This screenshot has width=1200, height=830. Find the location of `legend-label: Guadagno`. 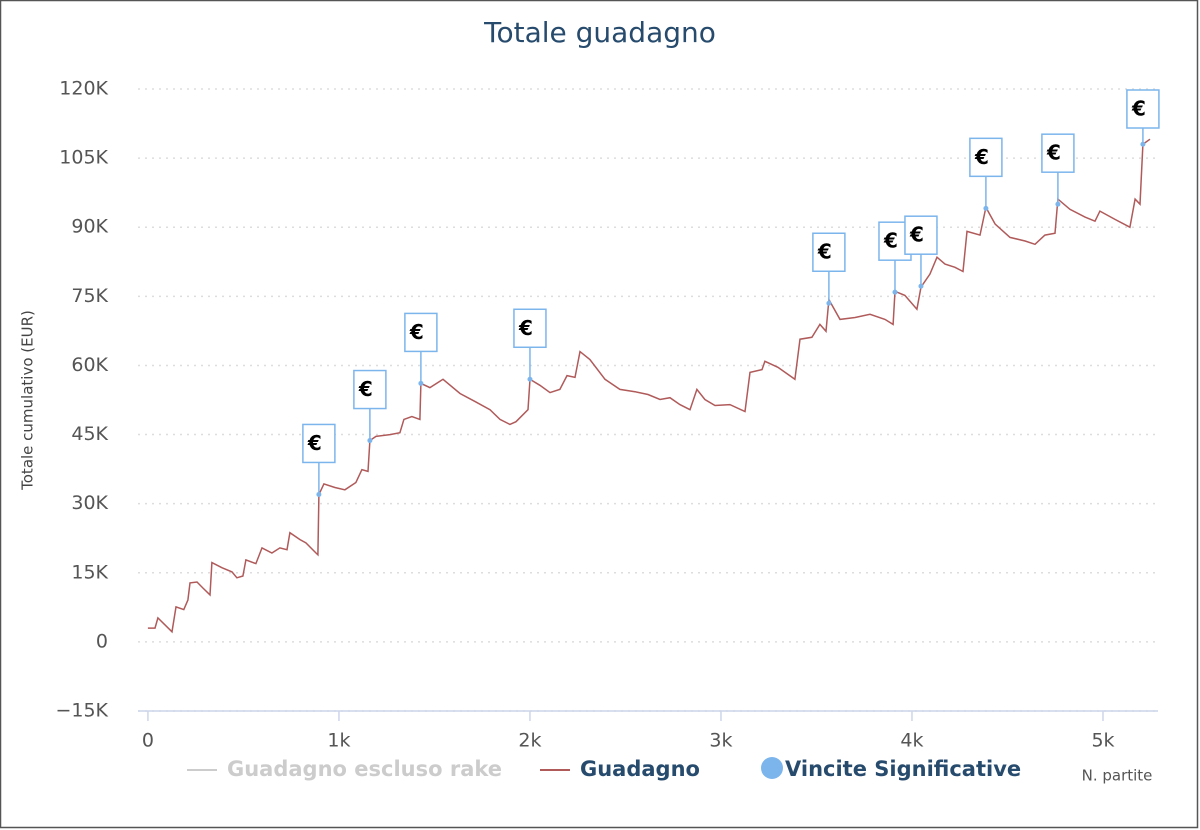

legend-label: Guadagno is located at coordinates (640, 769).